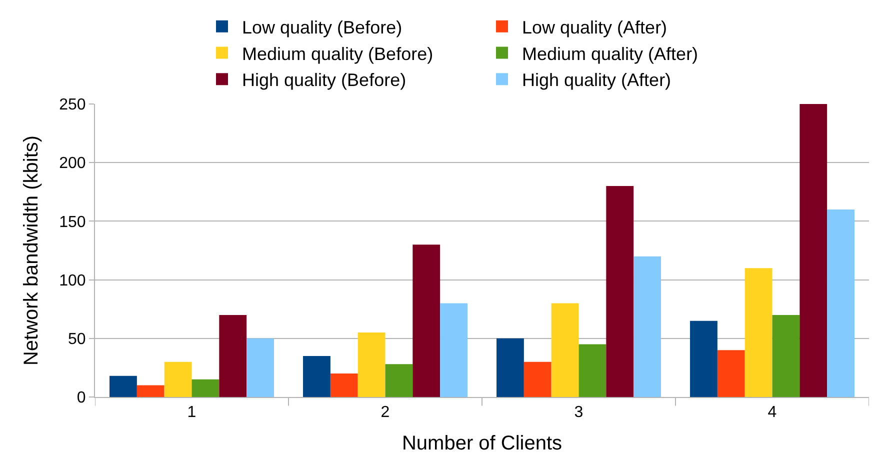 This screenshot has width=877, height=467. Describe the element at coordinates (579, 413) in the screenshot. I see `x-tick-label: 3` at that location.